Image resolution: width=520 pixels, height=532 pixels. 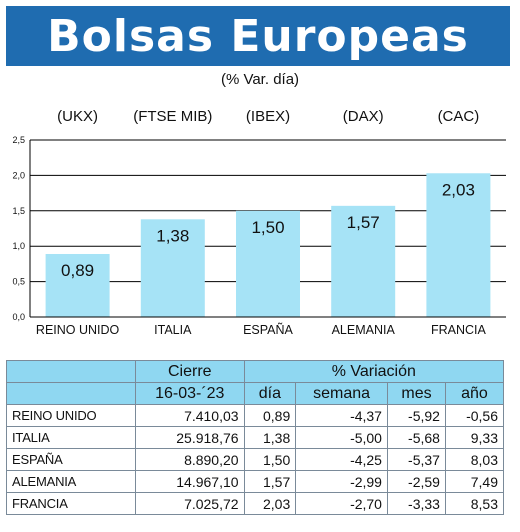 What do you see at coordinates (71, 415) in the screenshot?
I see `row-name: REINO UNIDO` at bounding box center [71, 415].